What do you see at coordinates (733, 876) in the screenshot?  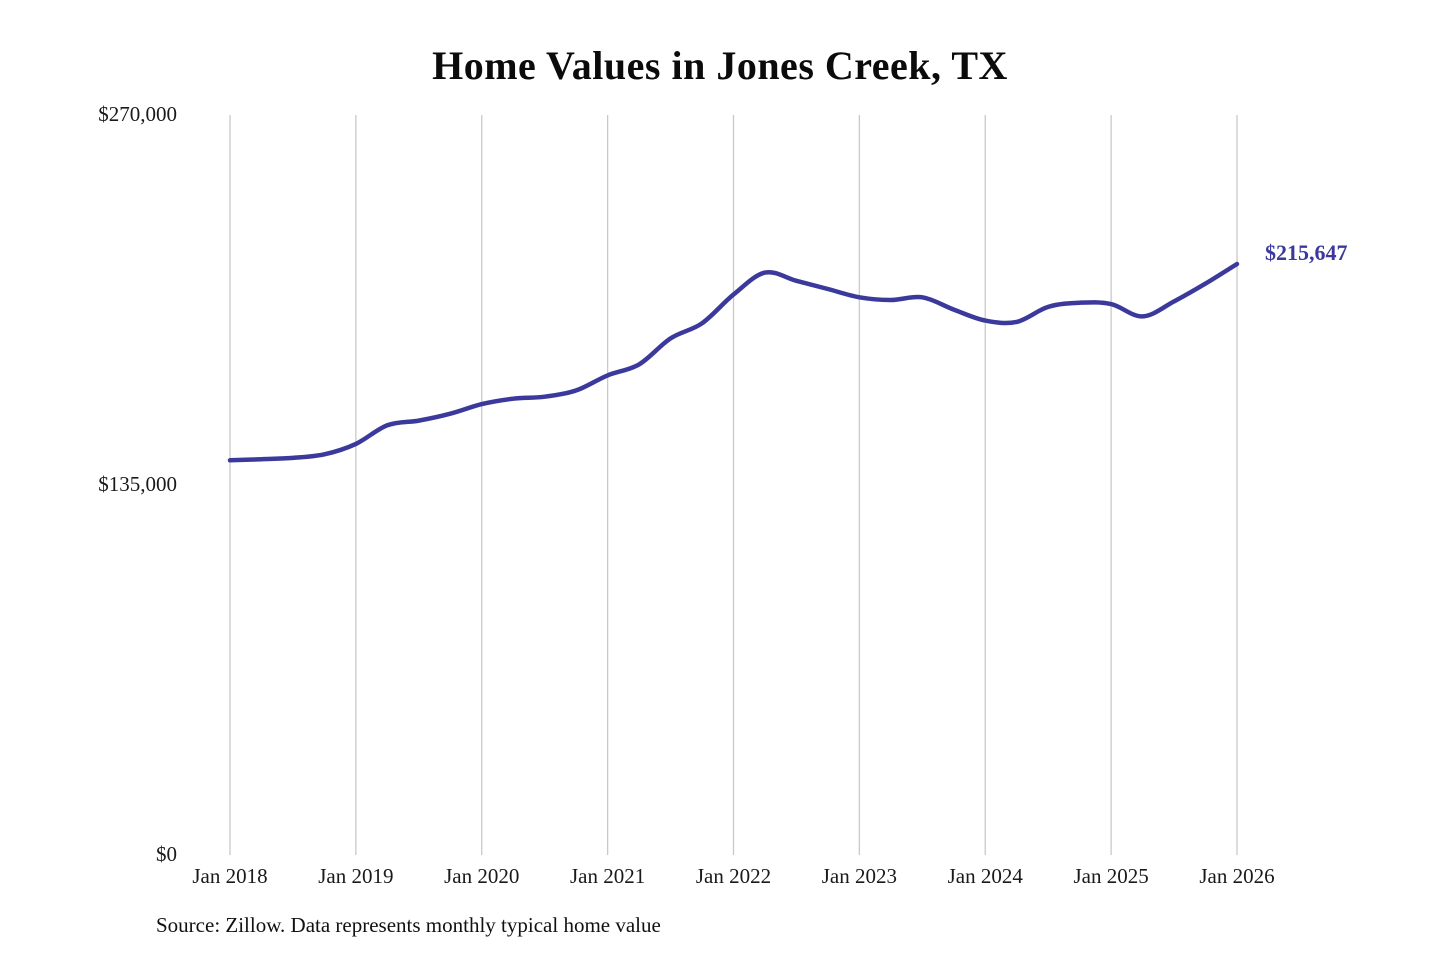 I see `x-axis-tick-label: Jan 2022` at bounding box center [733, 876].